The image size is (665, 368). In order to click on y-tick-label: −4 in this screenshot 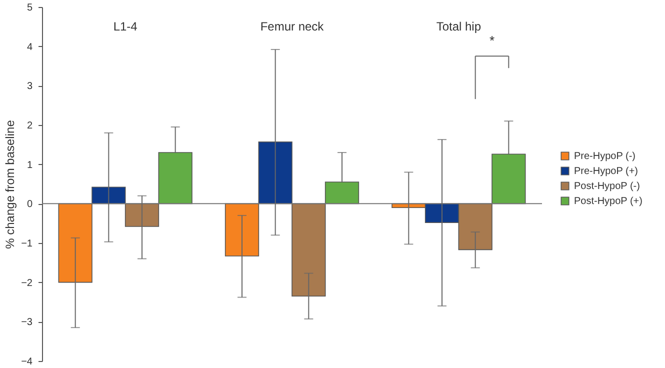, I will do `click(27, 362)`.